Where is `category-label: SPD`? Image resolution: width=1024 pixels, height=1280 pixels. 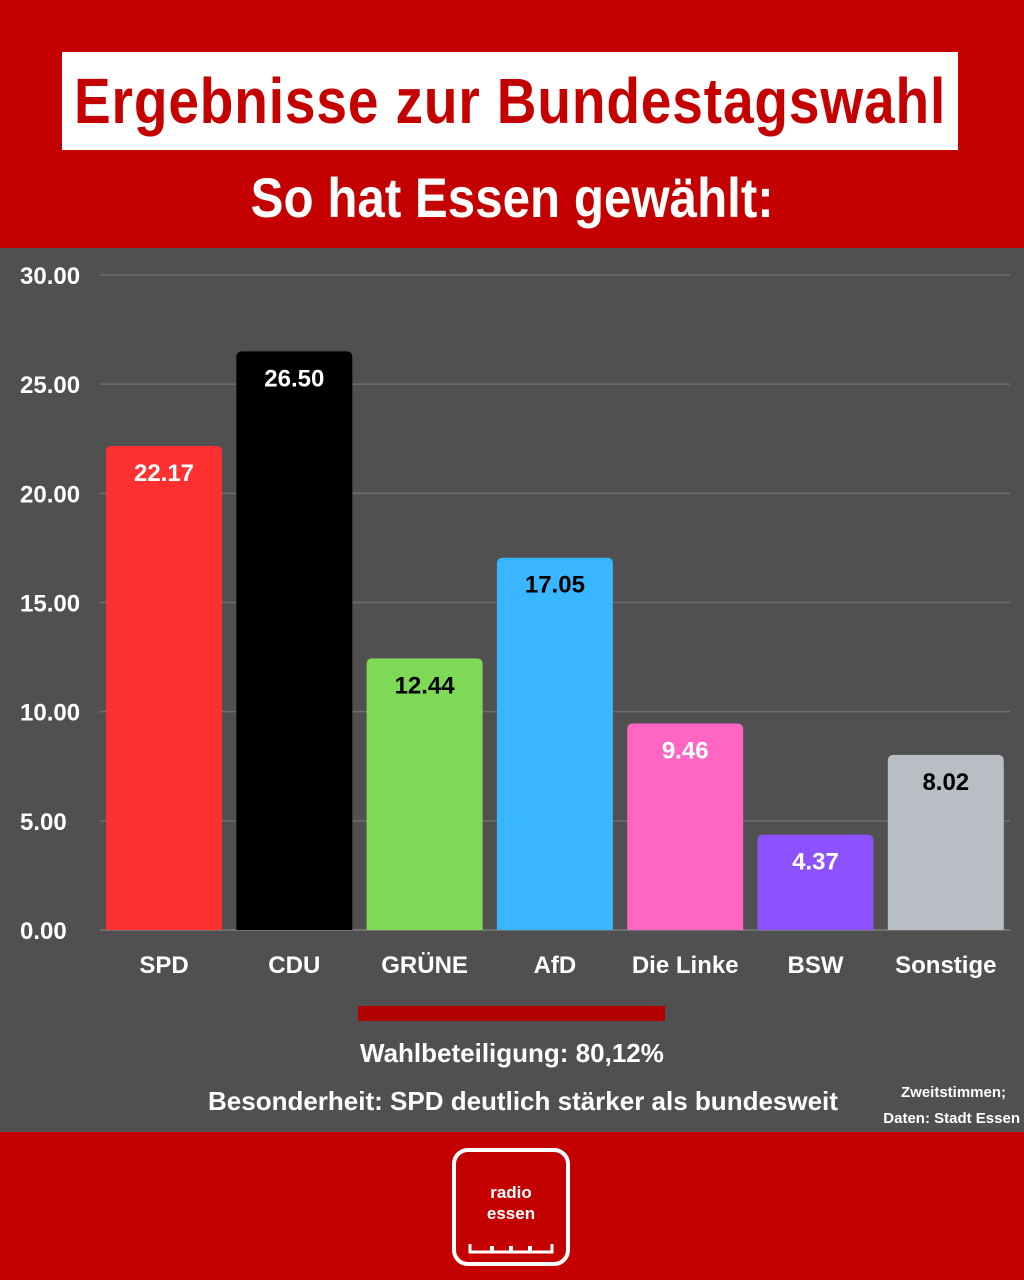 category-label: SPD is located at coordinates (163, 965).